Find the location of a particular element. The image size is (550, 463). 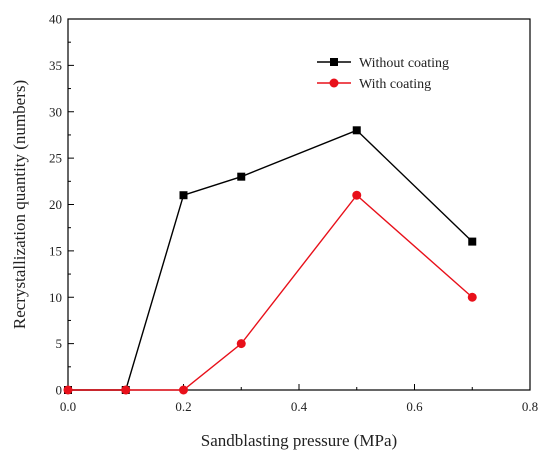

x-tick-label: 0.2 is located at coordinates (183, 406).